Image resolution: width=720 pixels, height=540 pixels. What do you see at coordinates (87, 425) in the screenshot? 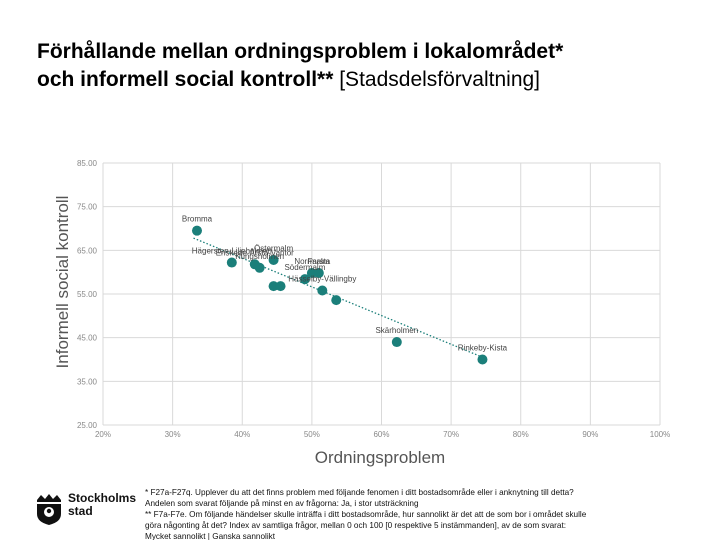
I see `y-tick-label: 25.00` at bounding box center [87, 425].